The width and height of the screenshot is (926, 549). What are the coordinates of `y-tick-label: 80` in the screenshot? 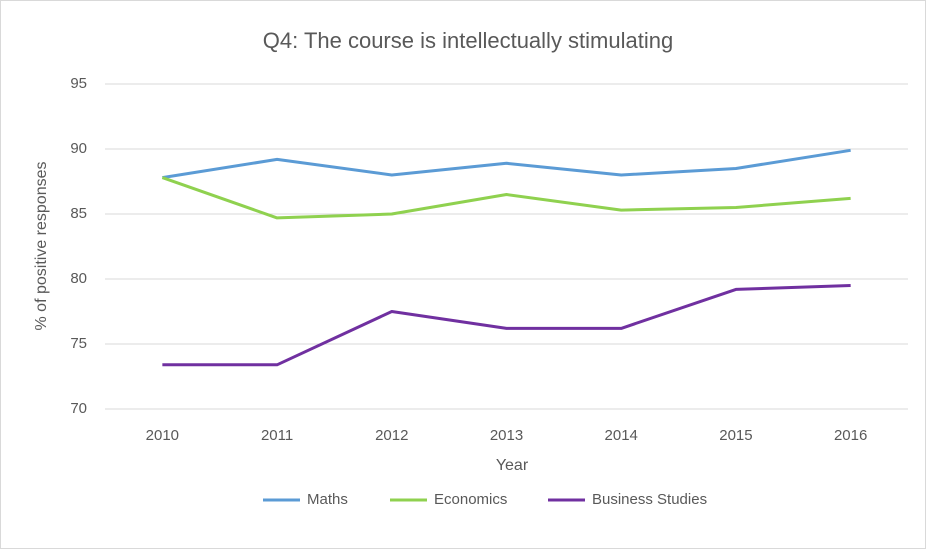 It's located at (78, 278).